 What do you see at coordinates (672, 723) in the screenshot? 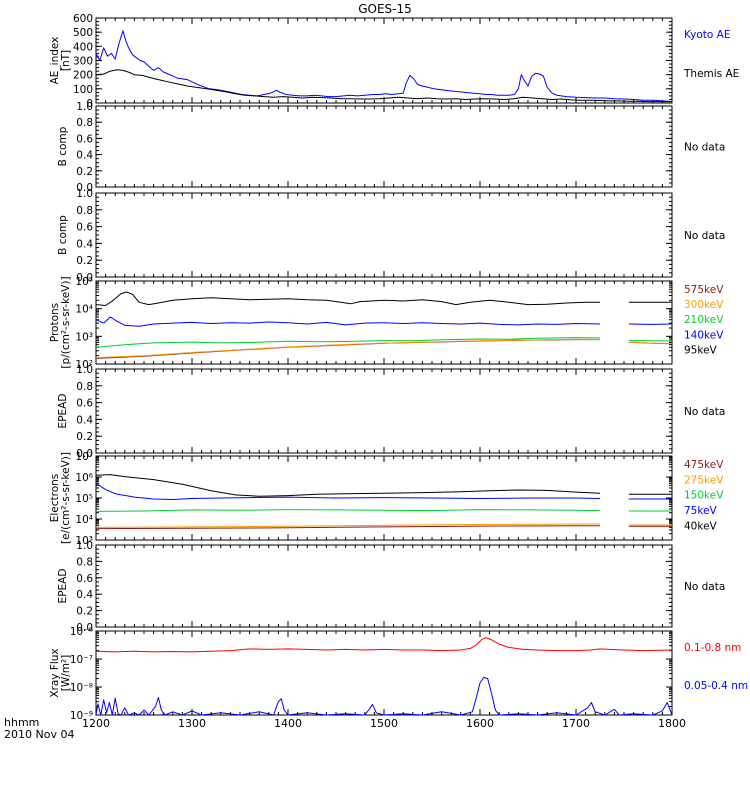
I see `x-tick-label: 1800` at bounding box center [672, 723].